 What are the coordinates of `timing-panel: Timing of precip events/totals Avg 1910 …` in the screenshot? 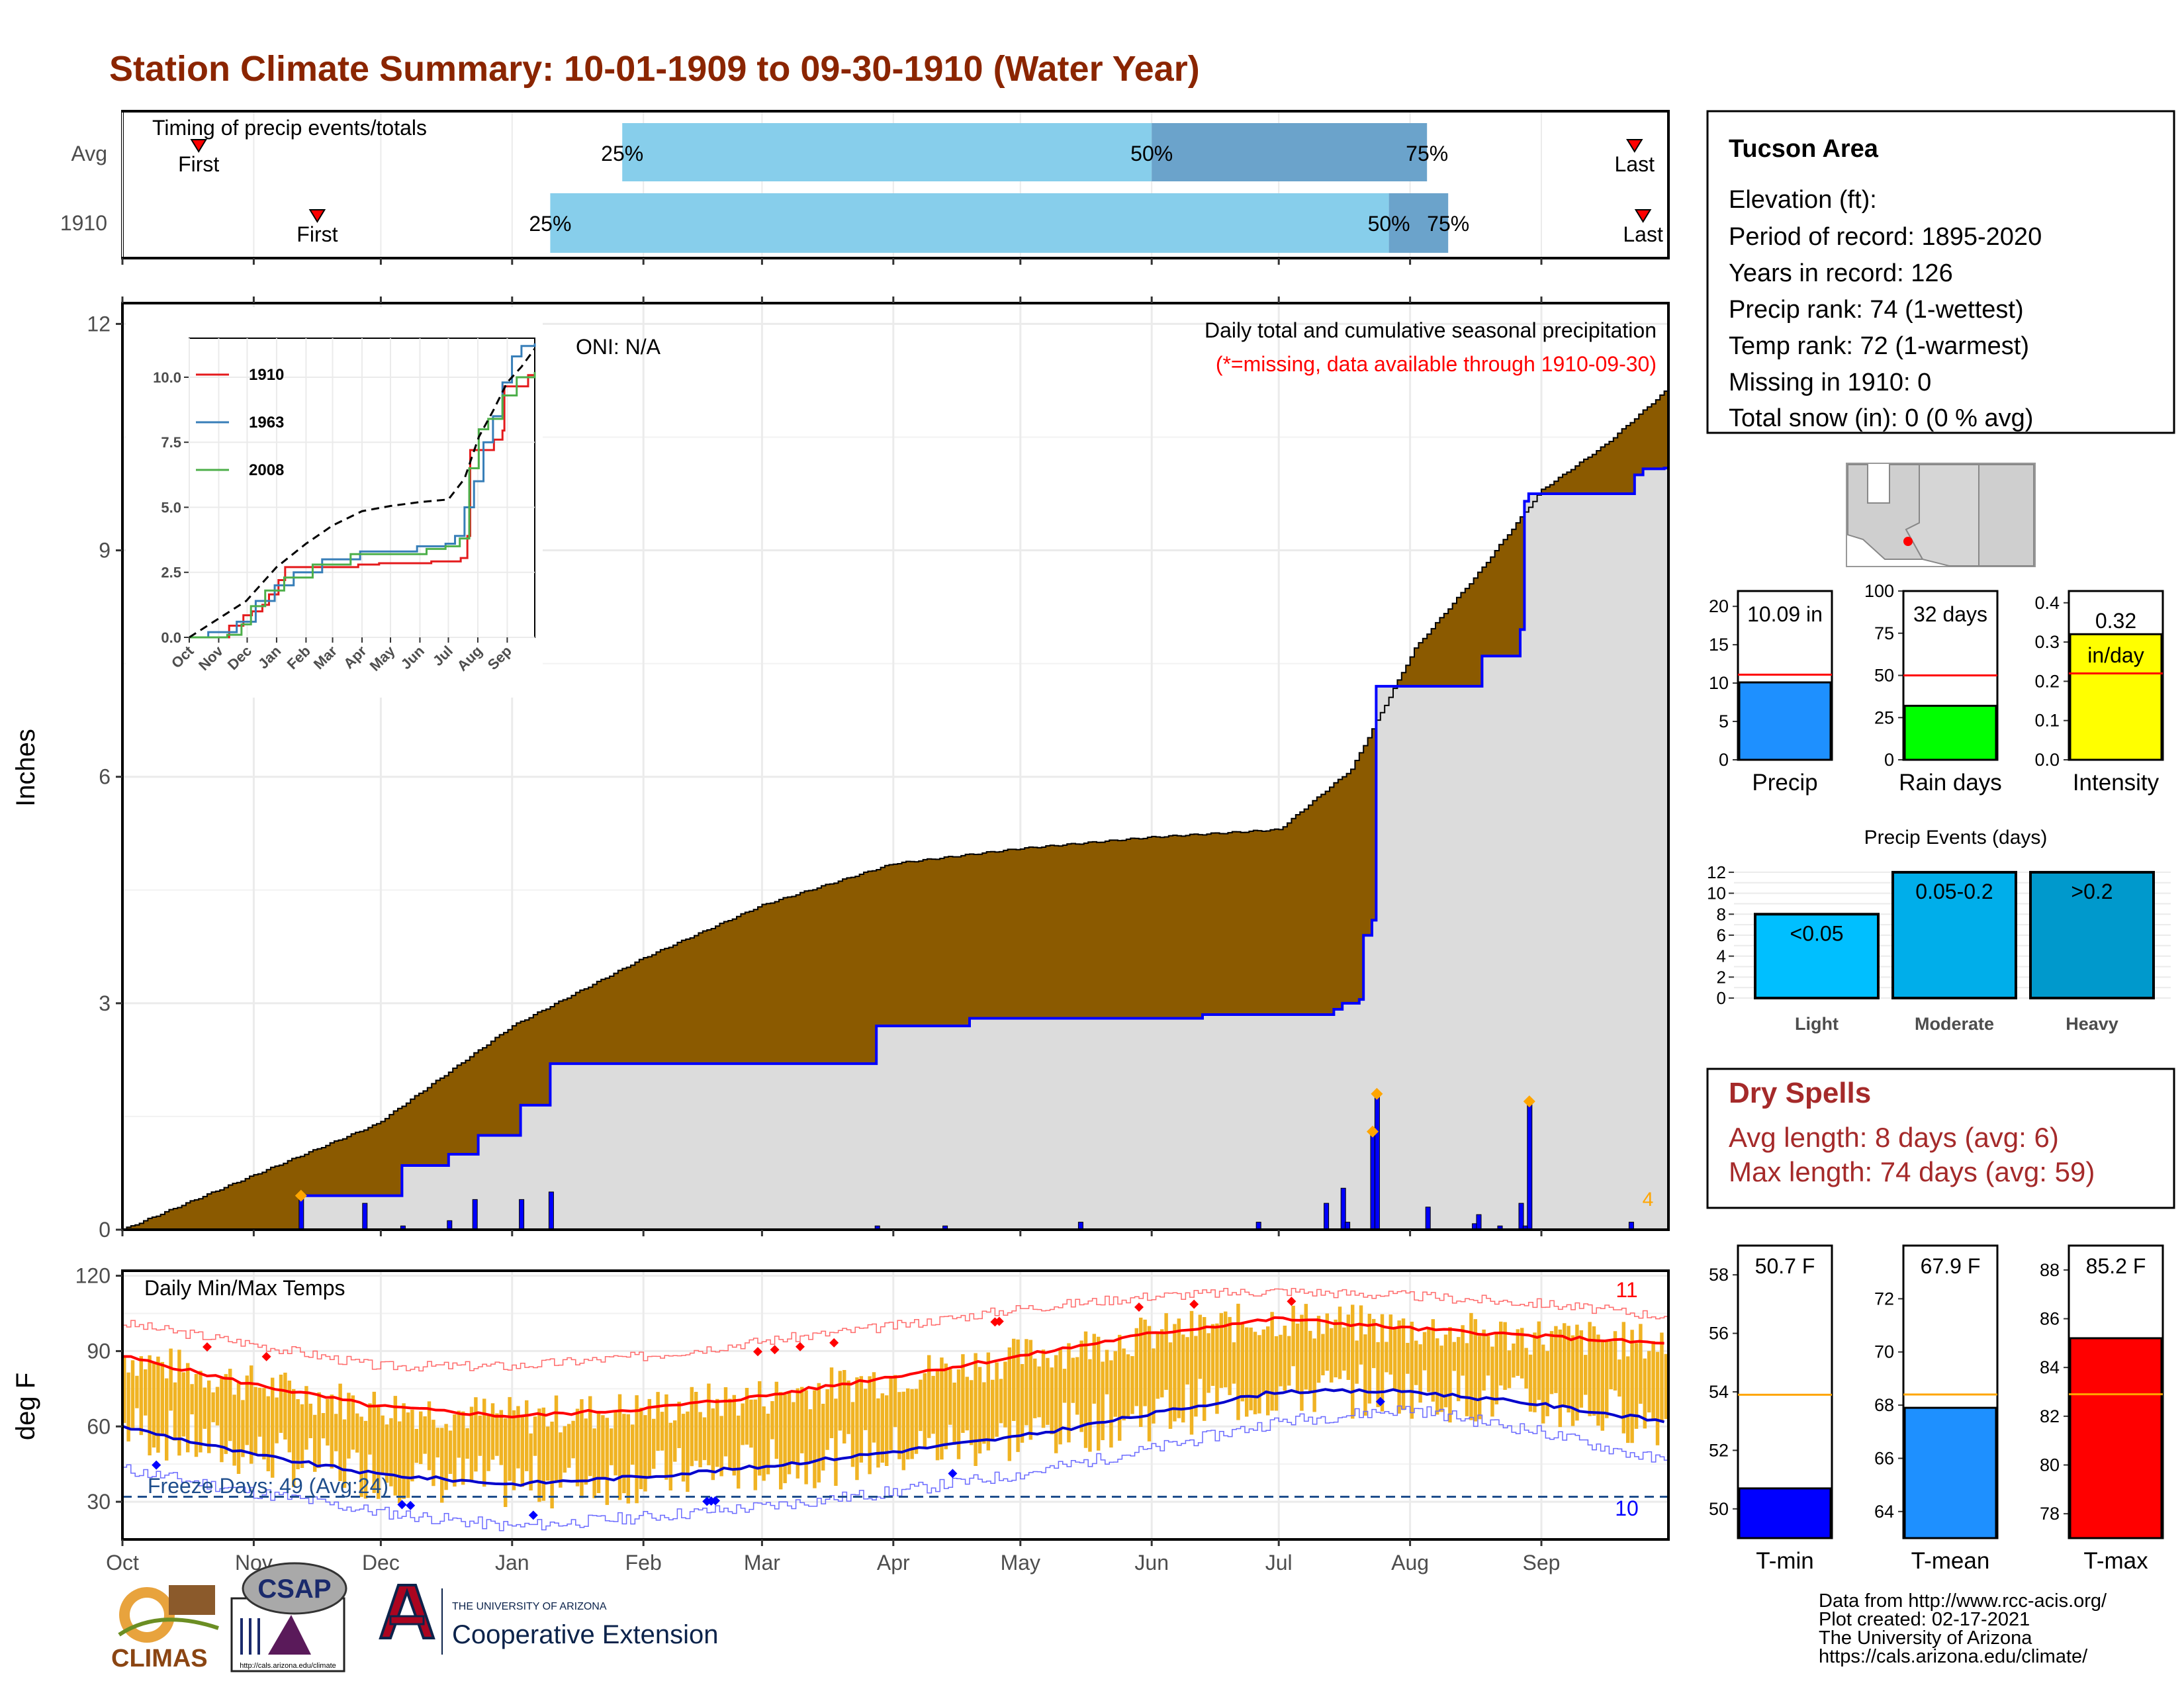 It's located at (865, 187).